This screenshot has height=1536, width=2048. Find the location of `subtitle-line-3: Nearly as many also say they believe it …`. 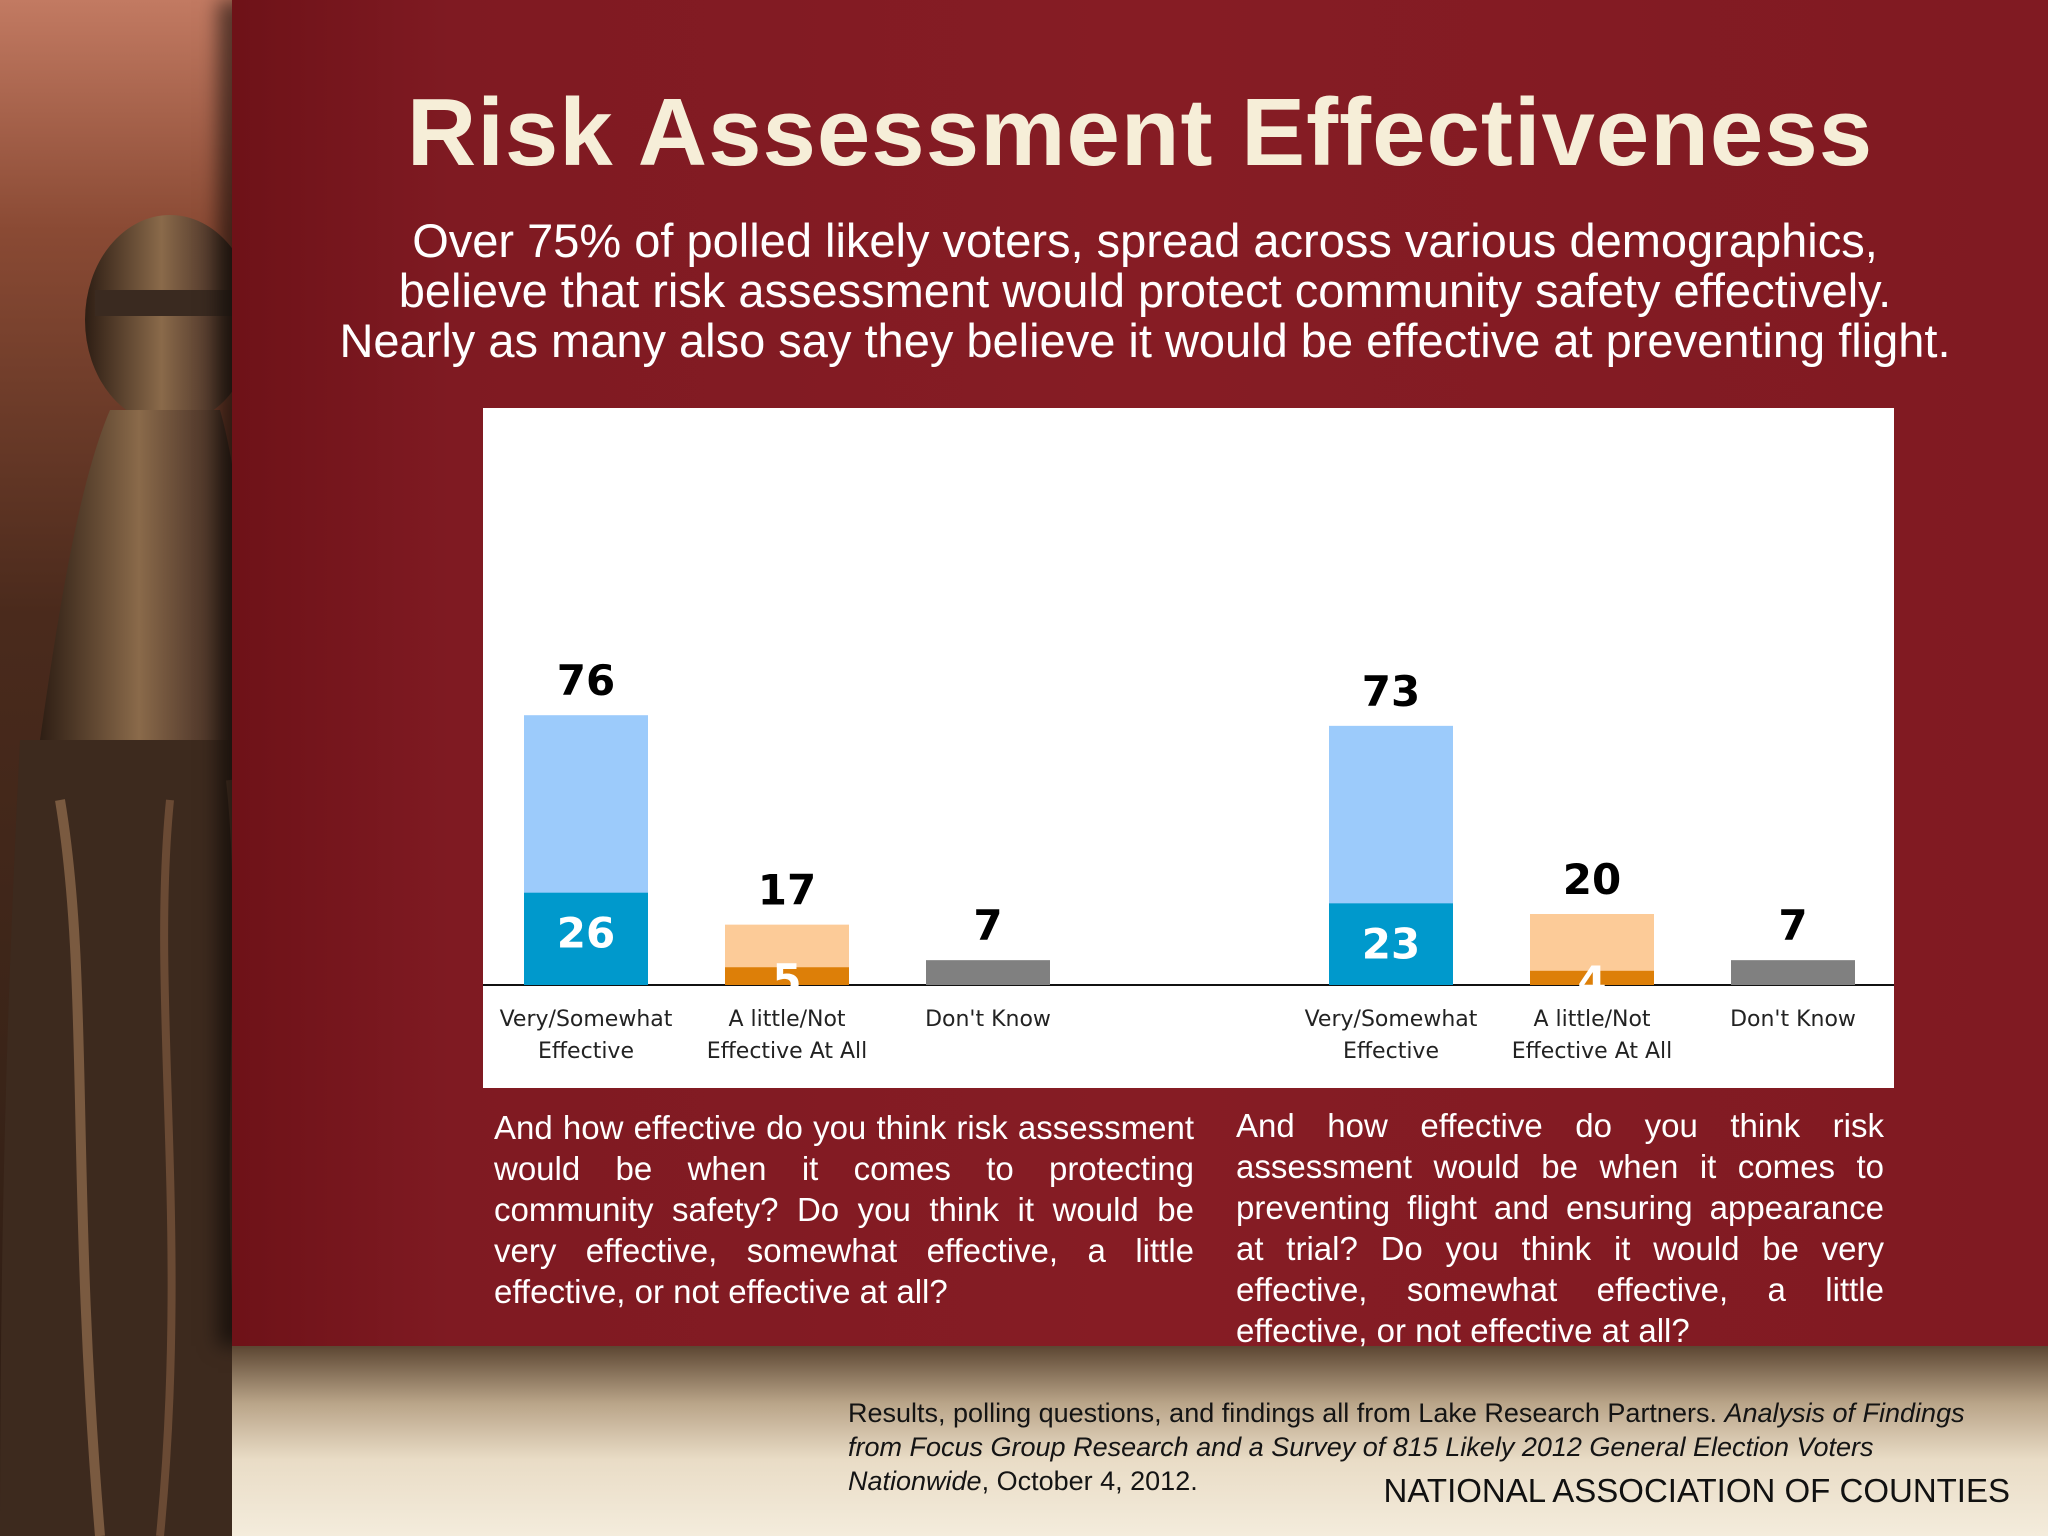

subtitle-line-3: Nearly as many also say they believe it … is located at coordinates (1145, 340).